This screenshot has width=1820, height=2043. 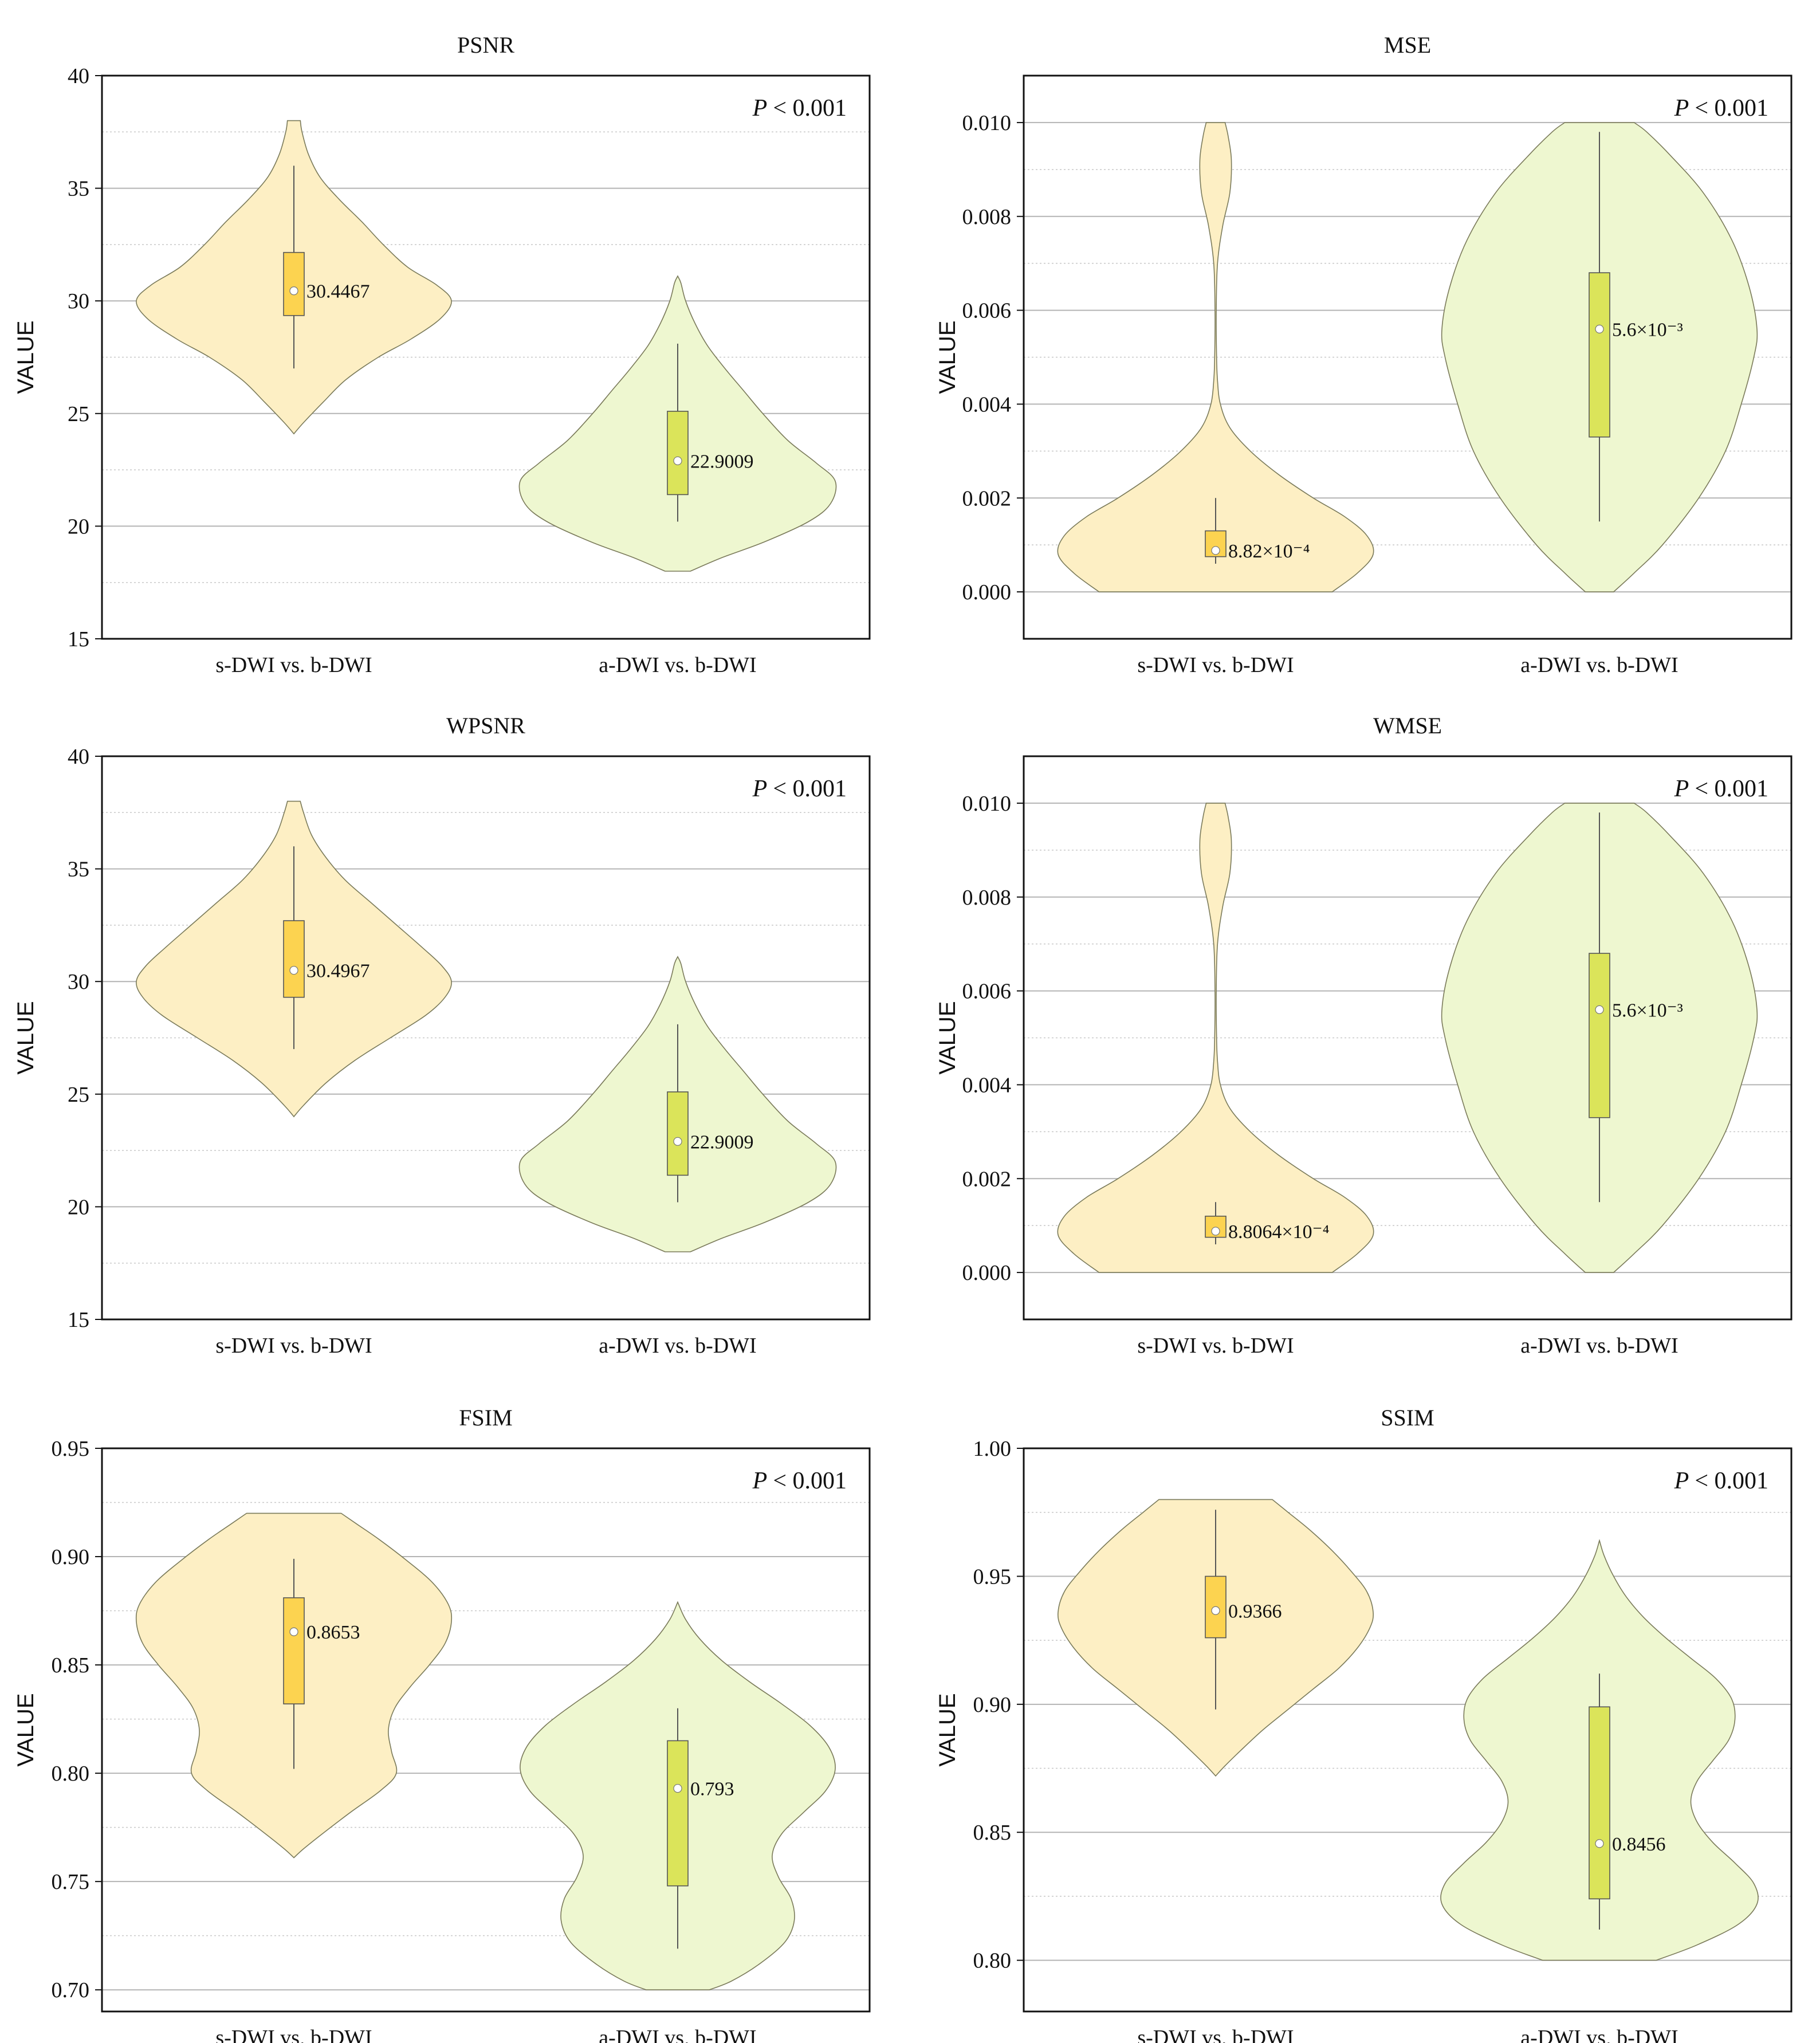 What do you see at coordinates (992, 1705) in the screenshot?
I see `y-tick-label: 0.90` at bounding box center [992, 1705].